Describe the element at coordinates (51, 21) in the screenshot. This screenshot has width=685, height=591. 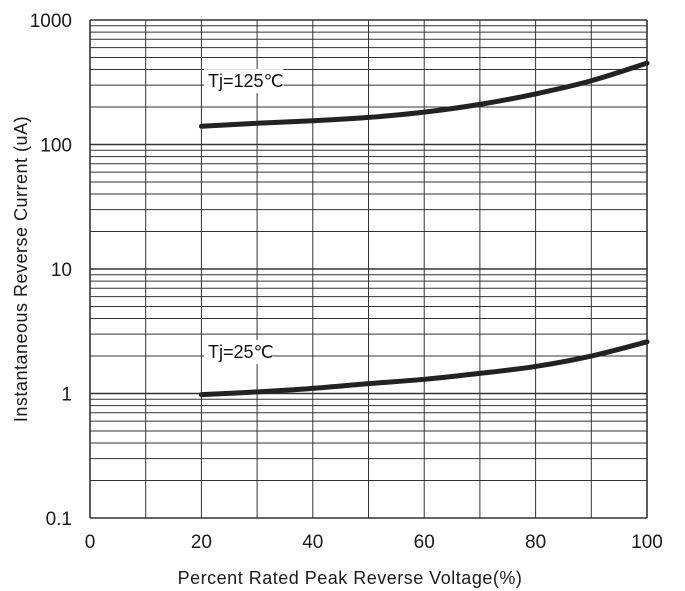
I see `y-tick-label: 1000` at that location.